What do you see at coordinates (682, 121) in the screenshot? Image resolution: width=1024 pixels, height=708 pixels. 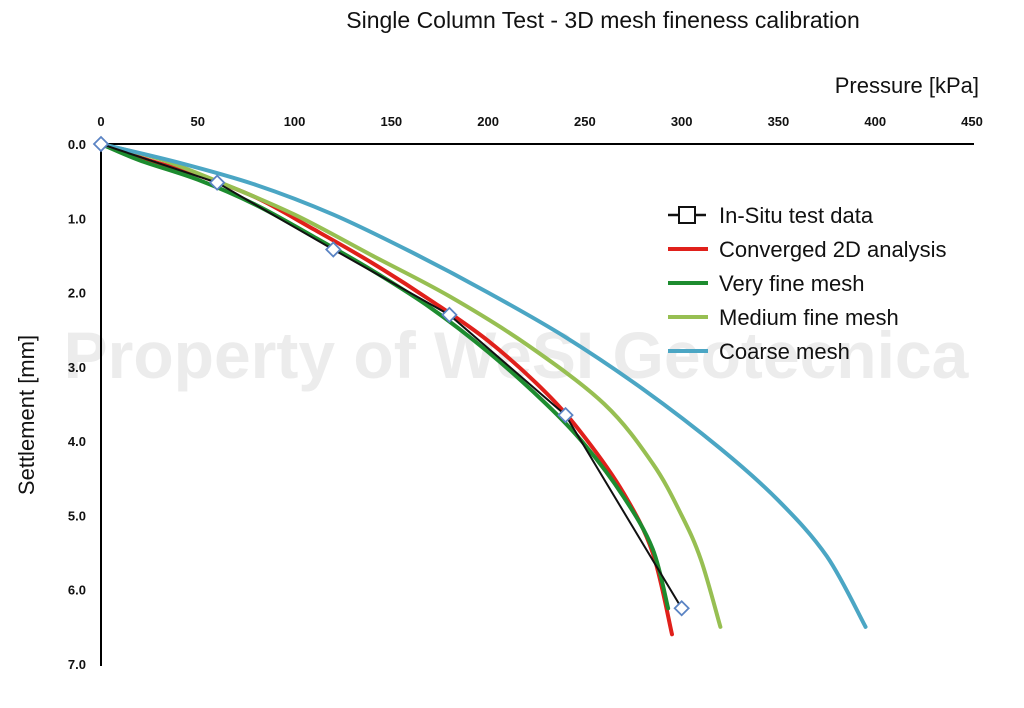 I see `x-tick-label: 300` at bounding box center [682, 121].